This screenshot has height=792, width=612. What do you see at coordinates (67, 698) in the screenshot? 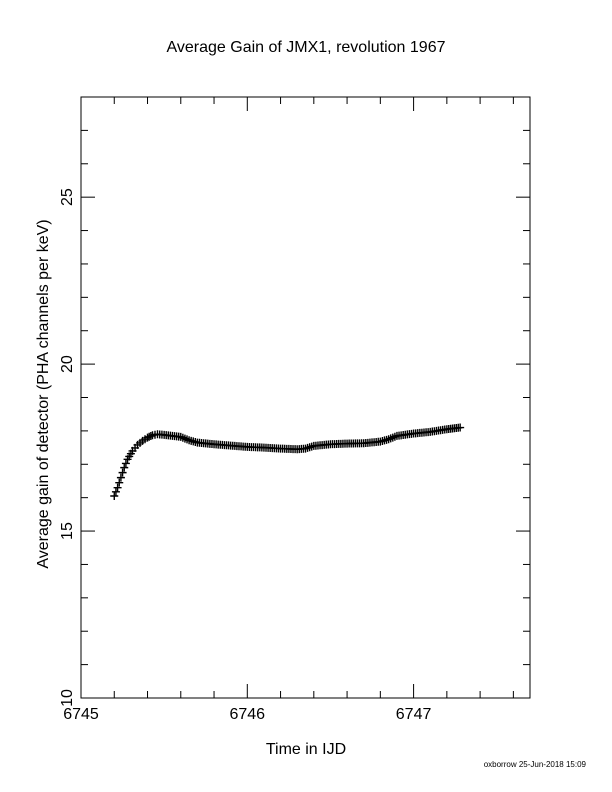
I see `y-tick-label: 10` at bounding box center [67, 698].